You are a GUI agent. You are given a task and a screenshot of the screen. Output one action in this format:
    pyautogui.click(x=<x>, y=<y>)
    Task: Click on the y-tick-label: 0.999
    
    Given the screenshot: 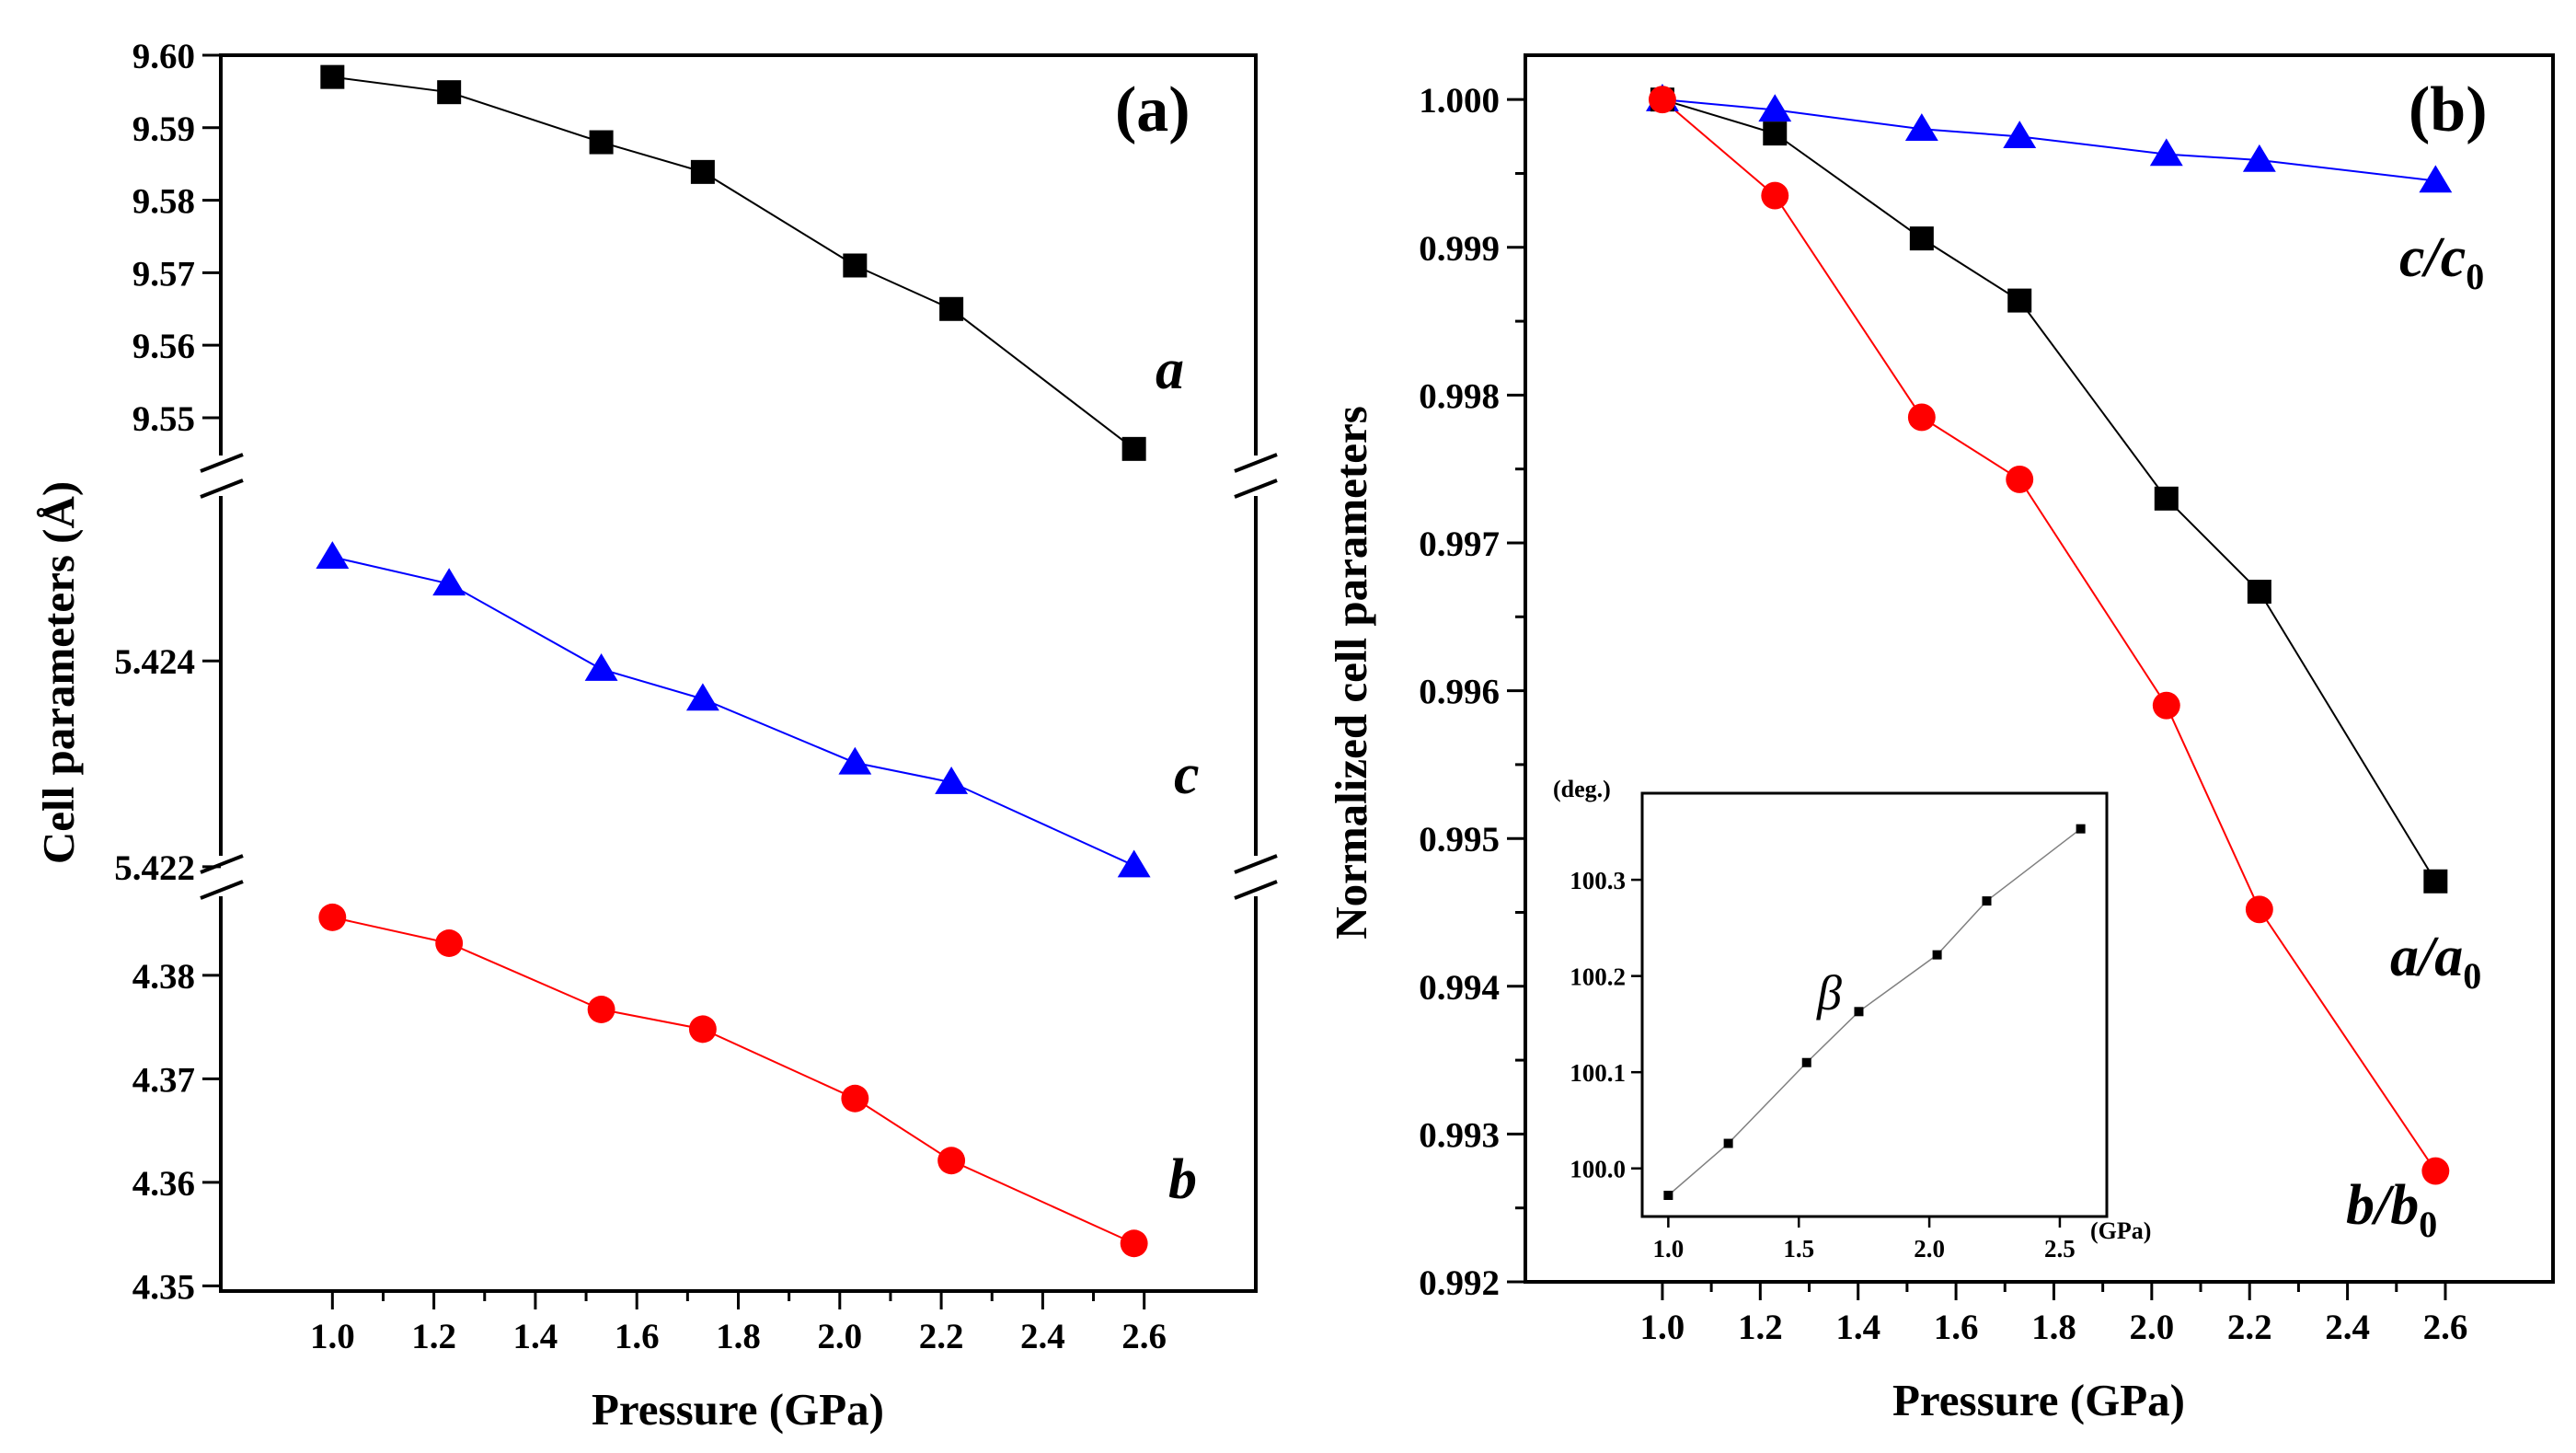 What is the action you would take?
    pyautogui.click(x=1459, y=249)
    